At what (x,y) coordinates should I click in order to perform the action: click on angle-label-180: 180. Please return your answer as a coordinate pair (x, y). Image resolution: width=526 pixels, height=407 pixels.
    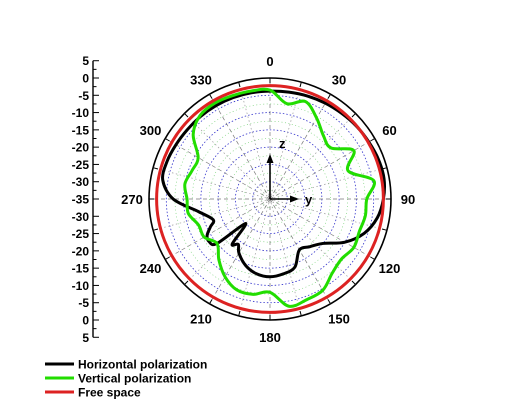
    Looking at the image, I should click on (270, 337).